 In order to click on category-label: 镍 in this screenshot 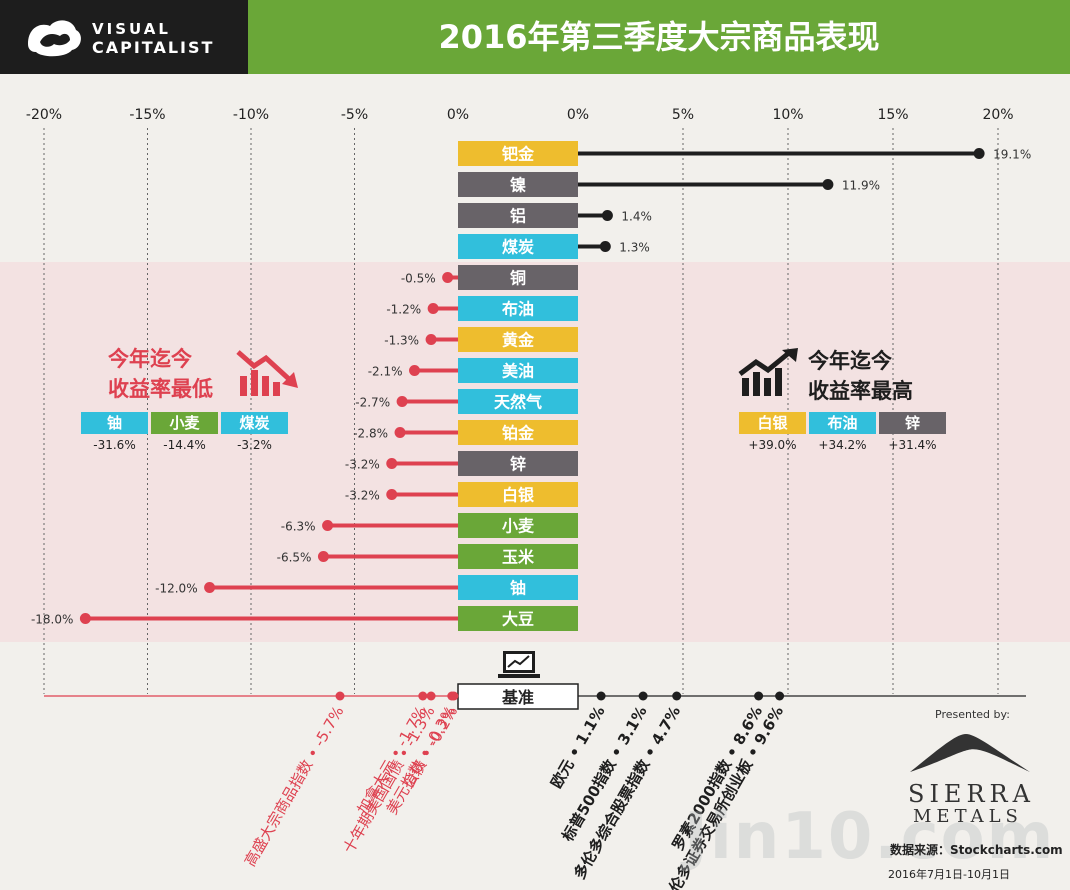, I will do `click(518, 185)`.